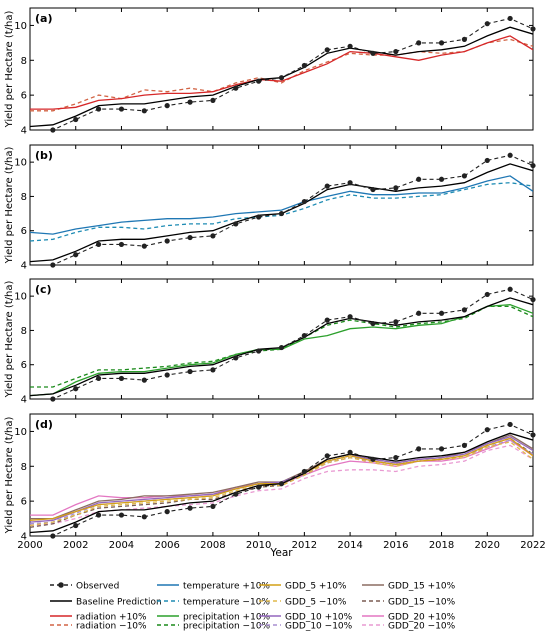 Image resolution: width=550 pixels, height=638 pixels. I want to click on series-line-gdd-5-10-, so click(281, 484).